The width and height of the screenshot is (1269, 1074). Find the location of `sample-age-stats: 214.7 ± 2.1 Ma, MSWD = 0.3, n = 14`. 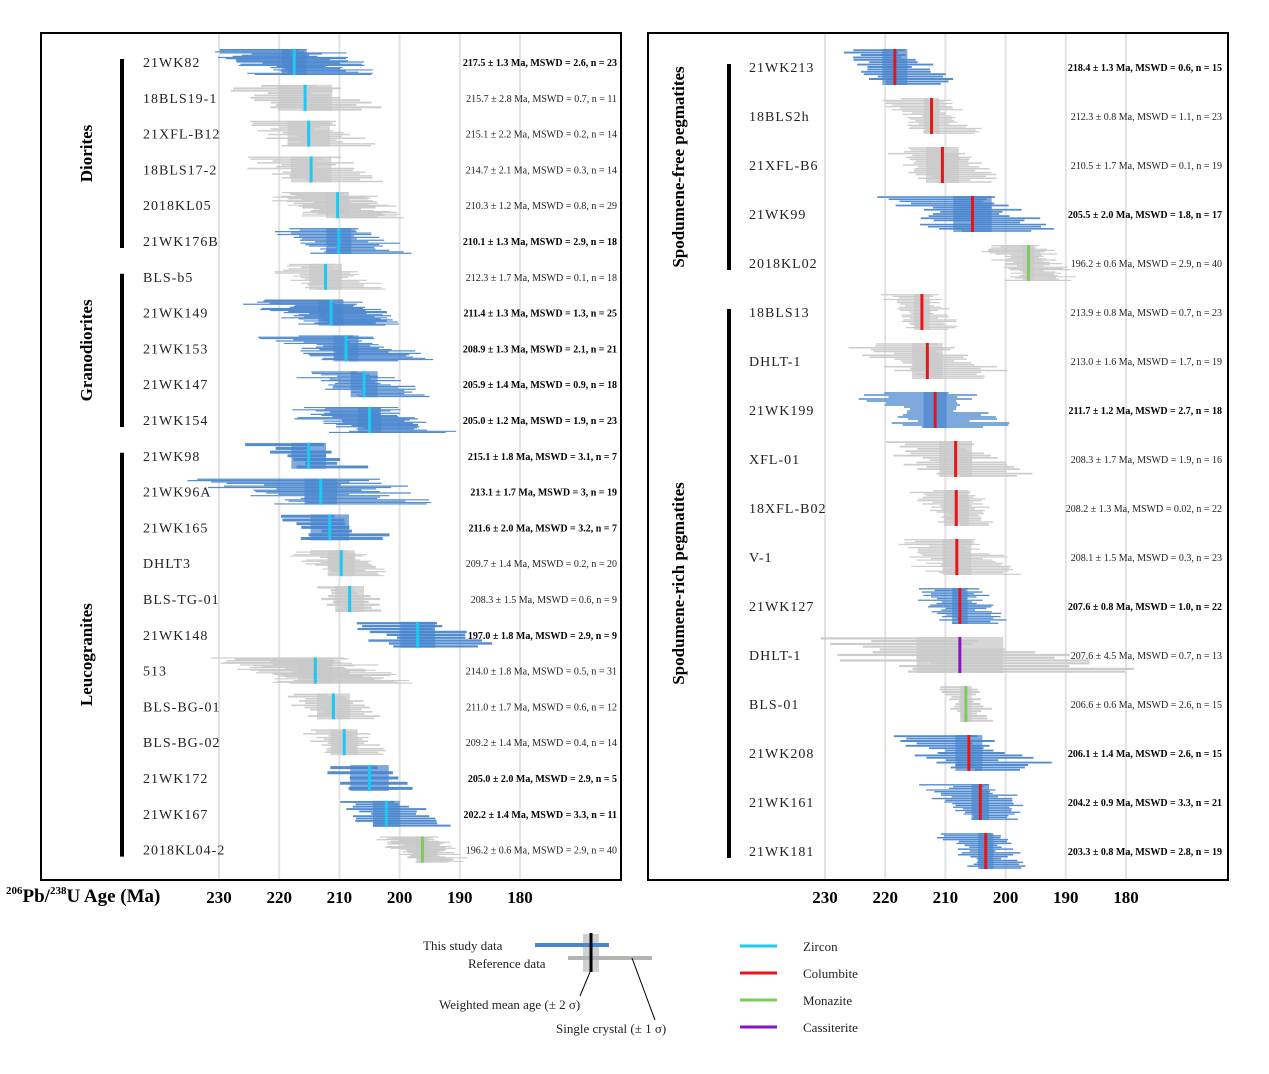

sample-age-stats: 214.7 ± 2.1 Ma, MSWD = 0.3, n = 14 is located at coordinates (541, 170).